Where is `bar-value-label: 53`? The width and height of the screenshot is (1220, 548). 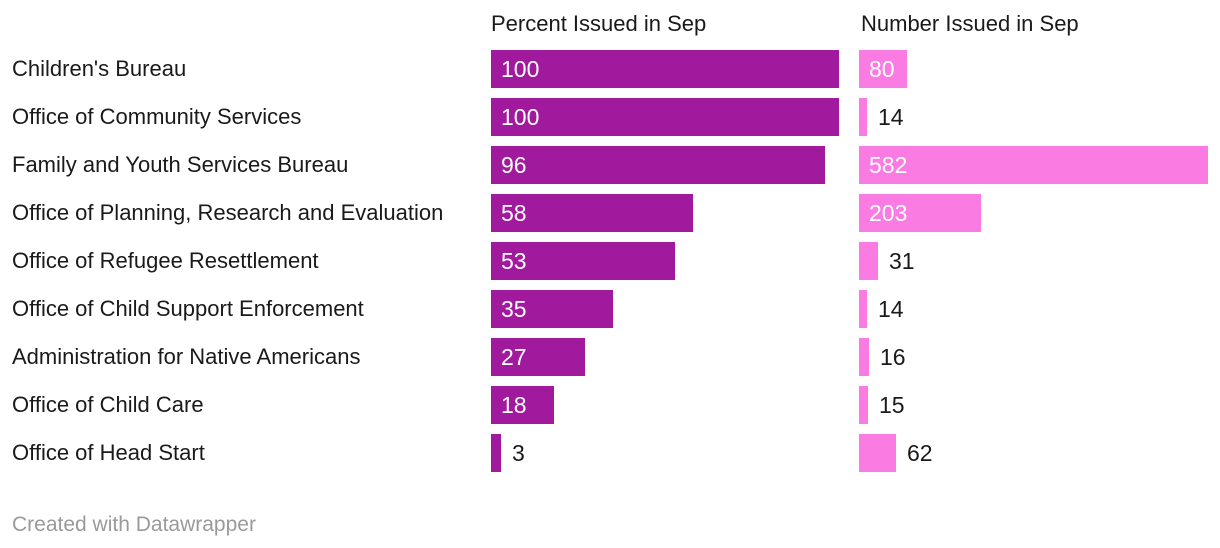
bar-value-label: 53 is located at coordinates (514, 261).